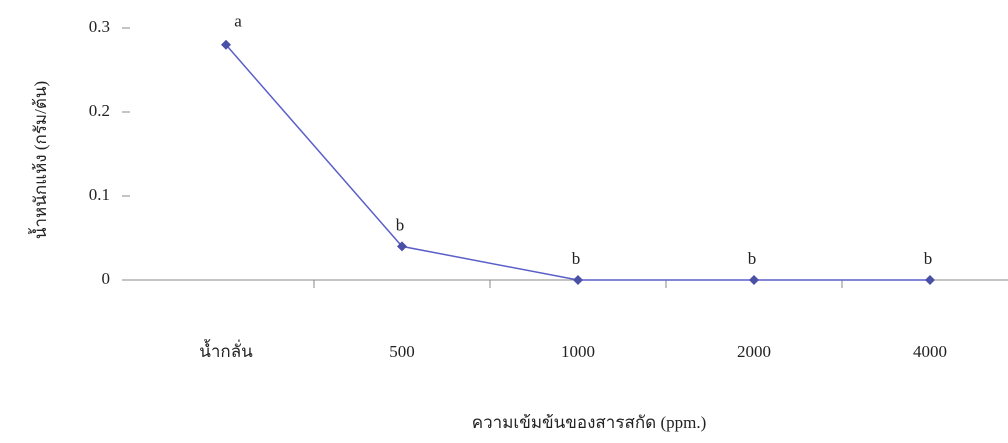 The height and width of the screenshot is (443, 1008). Describe the element at coordinates (578, 351) in the screenshot. I see `x-tick-label: 1000` at that location.